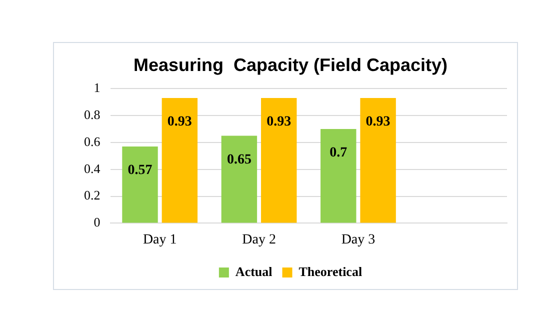 The height and width of the screenshot is (320, 548). Describe the element at coordinates (140, 170) in the screenshot. I see `data-label: 0.57` at that location.